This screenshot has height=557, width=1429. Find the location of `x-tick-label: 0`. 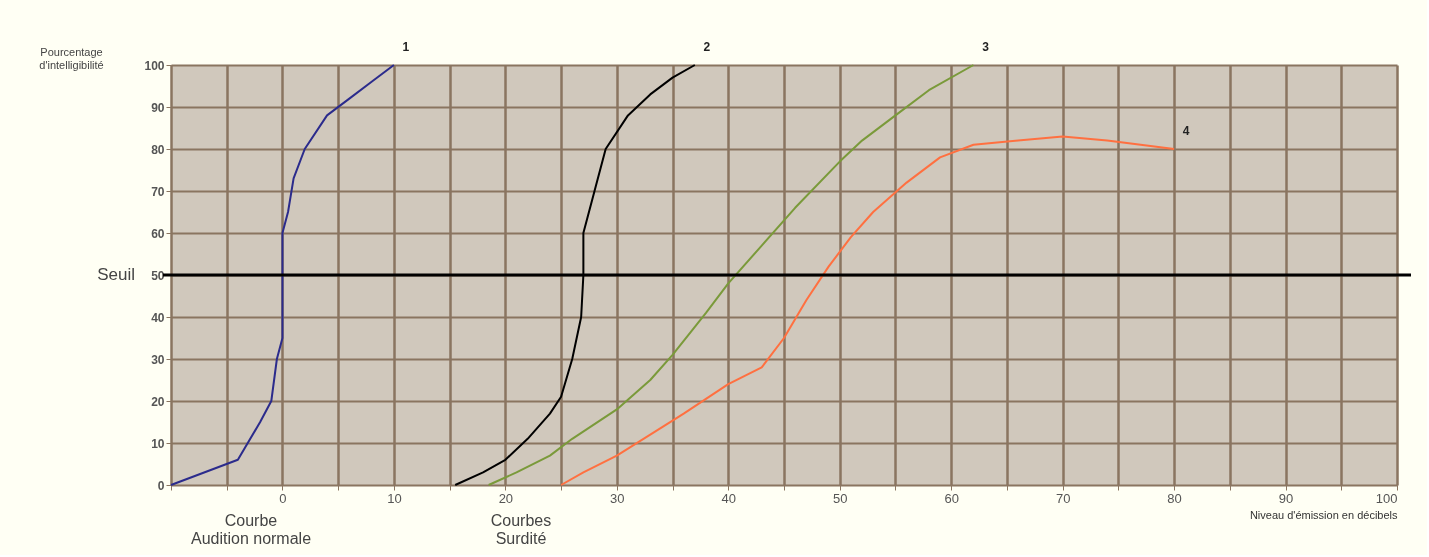

x-tick-label: 0 is located at coordinates (283, 498).